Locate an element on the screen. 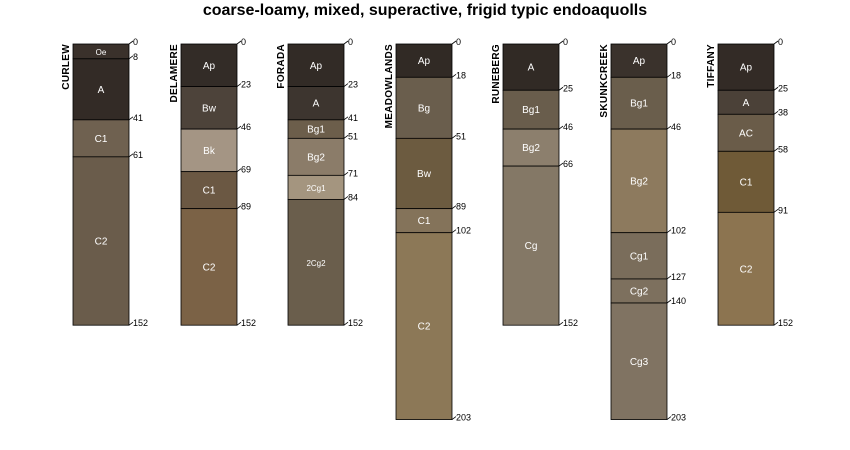 The height and width of the screenshot is (450, 850). horizon-forada-a is located at coordinates (316, 103).